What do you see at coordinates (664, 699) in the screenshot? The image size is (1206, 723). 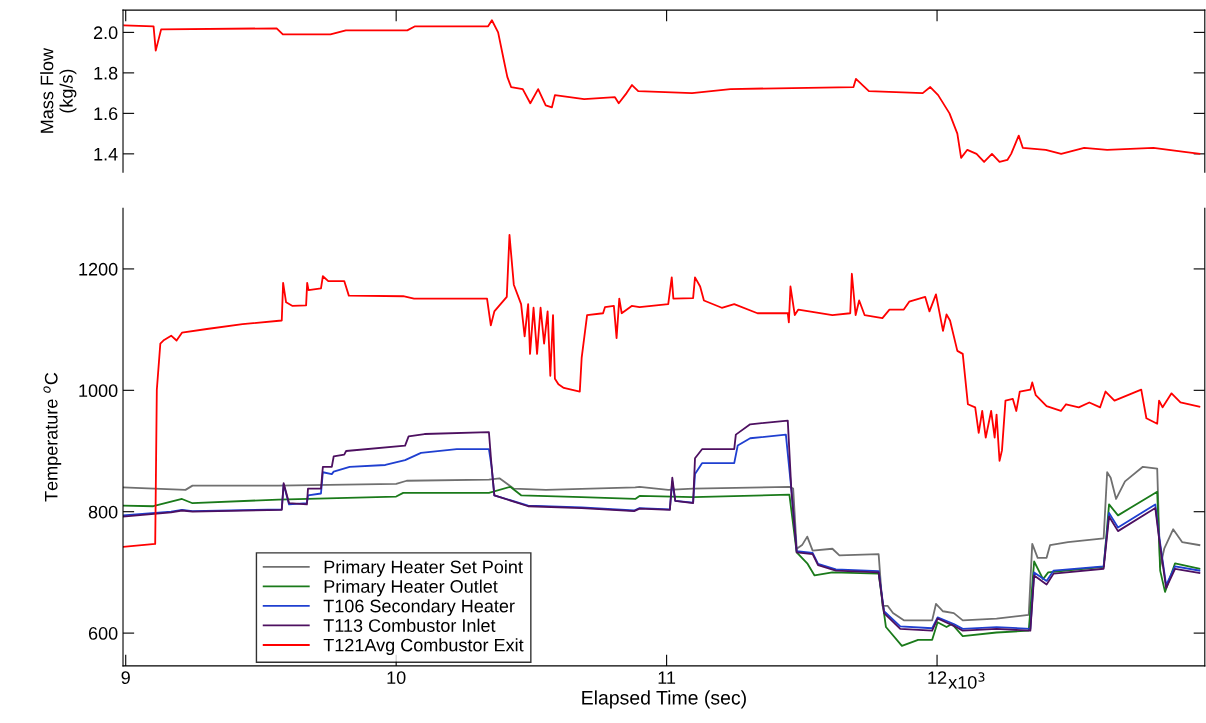 I see `x-axis-title: Elapsed Time (sec)` at bounding box center [664, 699].